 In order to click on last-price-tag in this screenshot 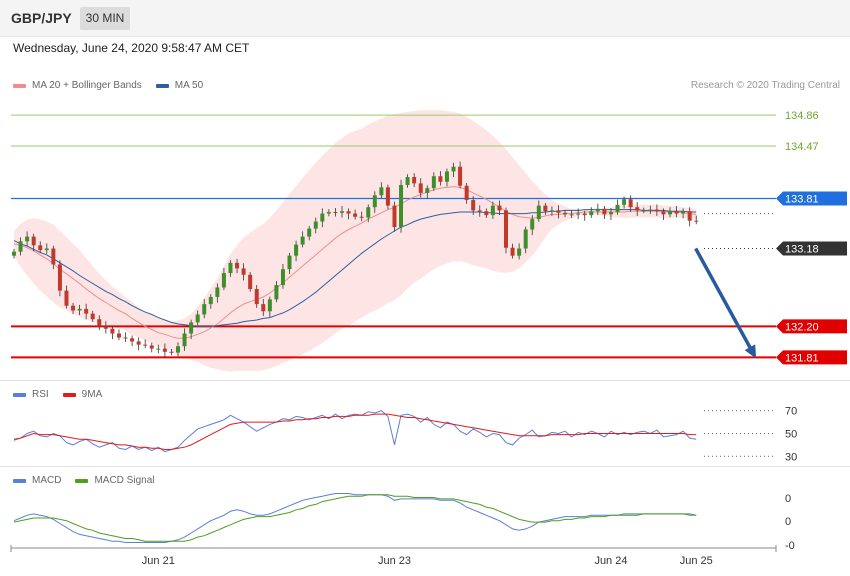, I will do `click(811, 248)`.